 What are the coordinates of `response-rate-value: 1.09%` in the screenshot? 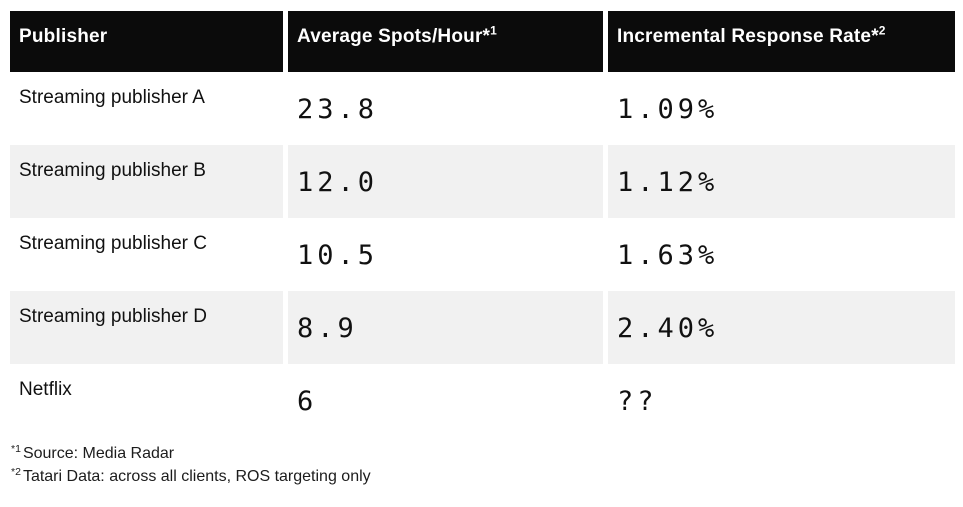 It's located at (668, 109).